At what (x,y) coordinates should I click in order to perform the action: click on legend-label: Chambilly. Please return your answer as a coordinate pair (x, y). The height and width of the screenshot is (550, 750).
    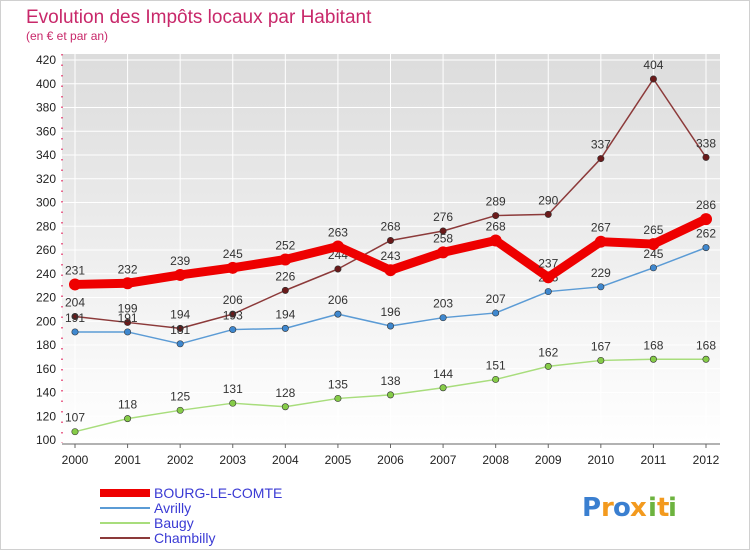
    Looking at the image, I should click on (184, 538).